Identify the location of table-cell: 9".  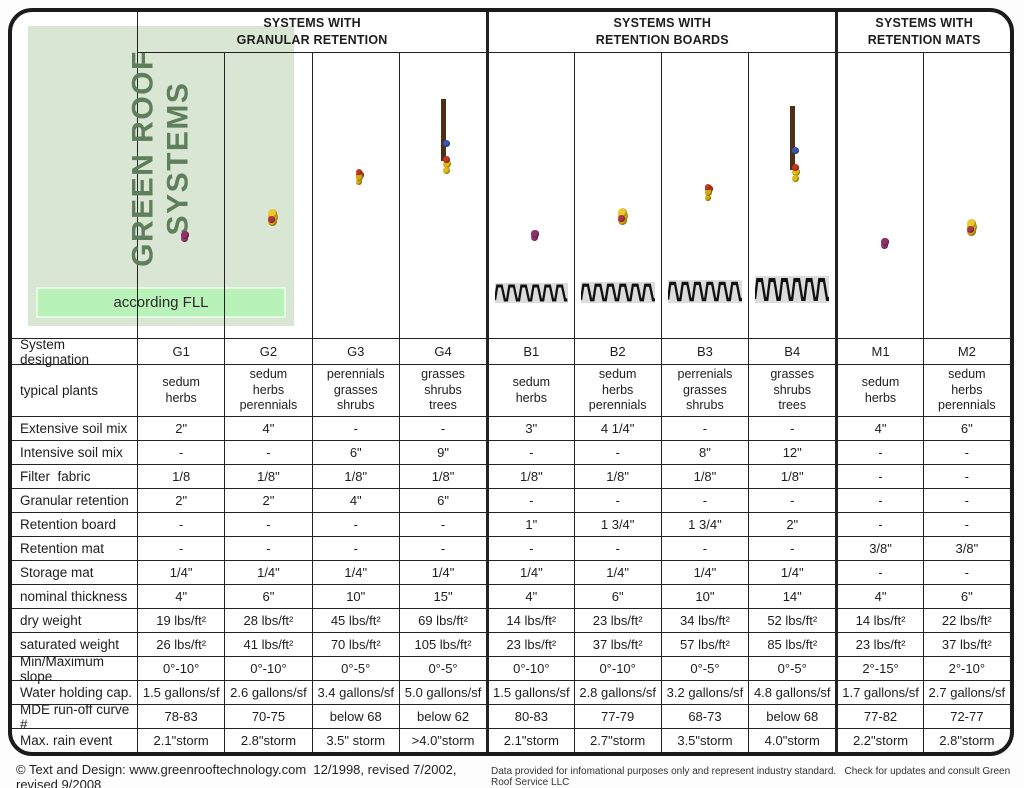
(442, 452).